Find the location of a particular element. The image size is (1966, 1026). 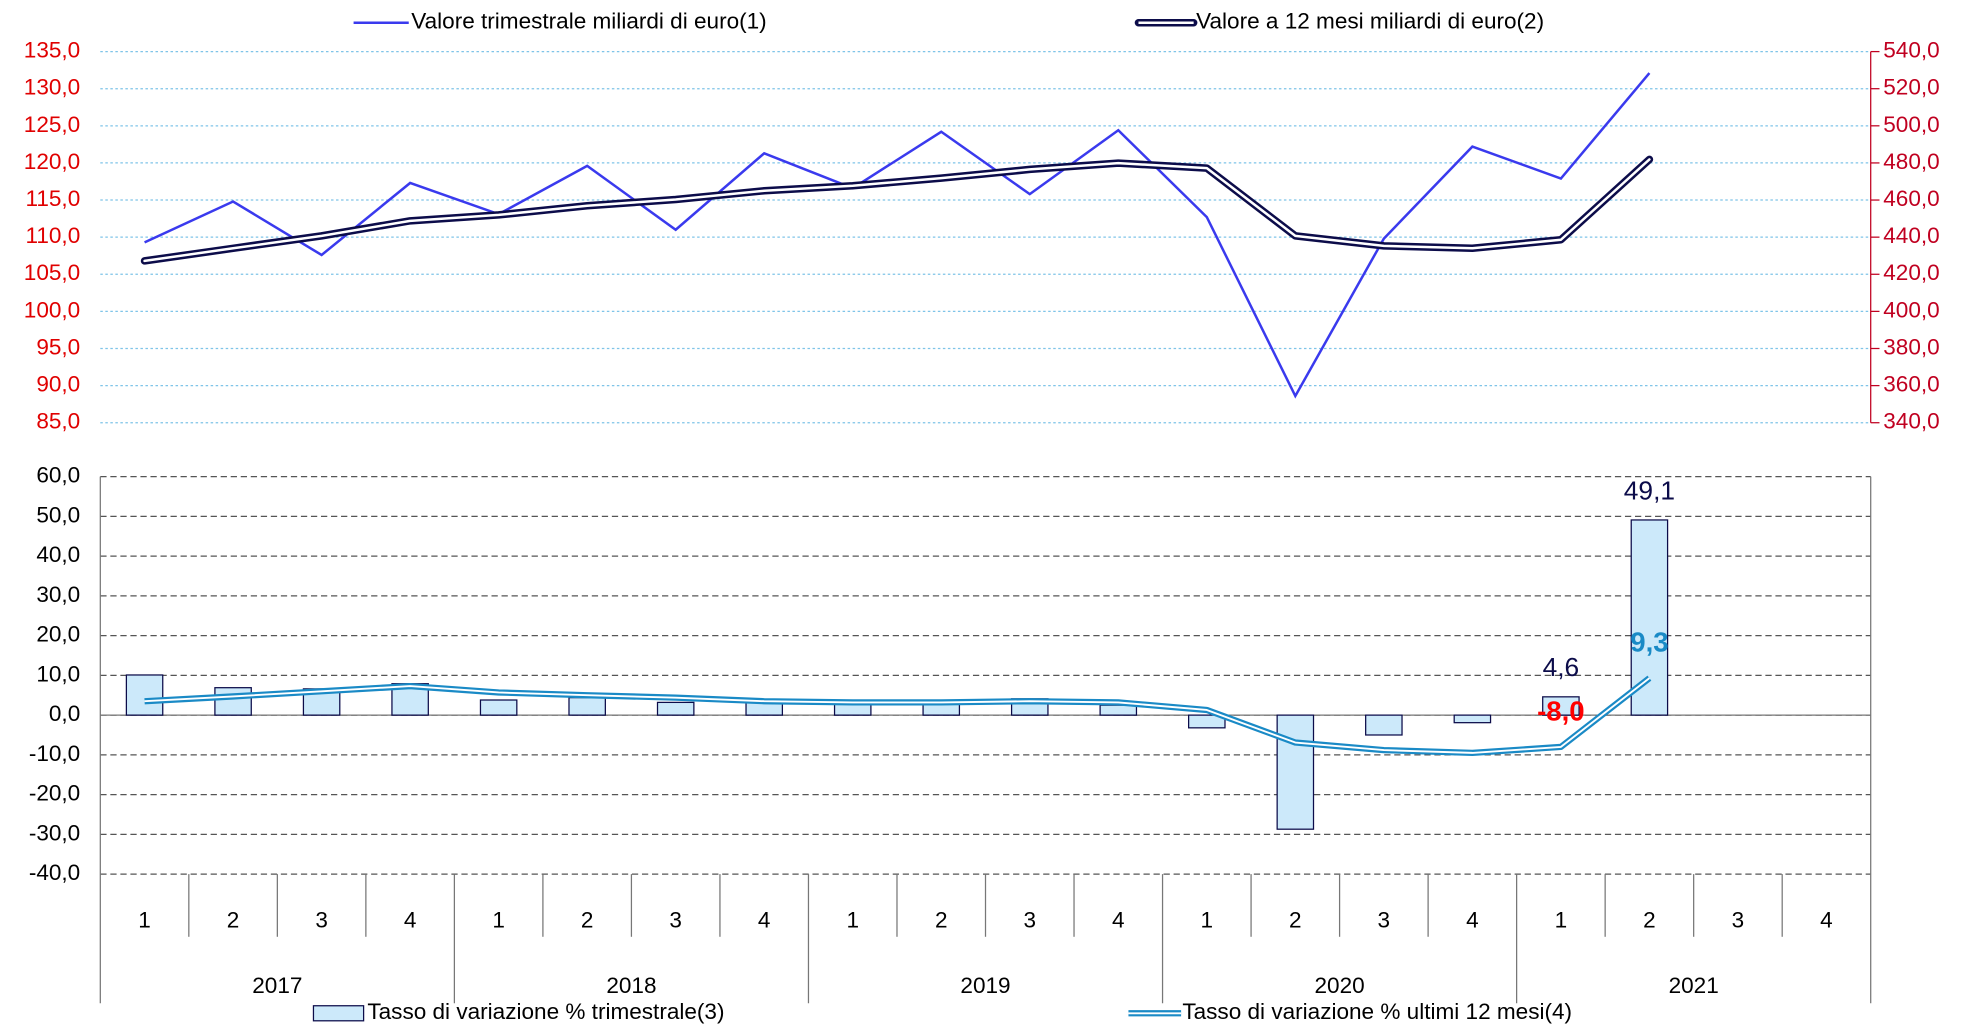

y-tick-label: 40,0 is located at coordinates (58, 554).